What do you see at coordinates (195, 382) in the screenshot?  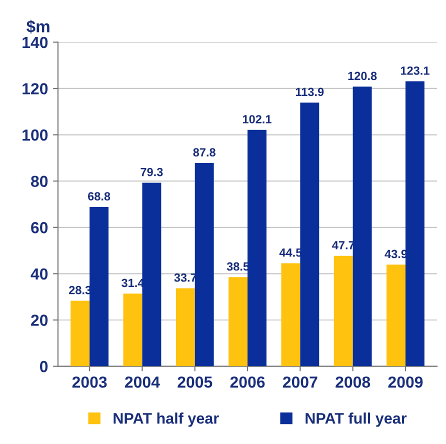 I see `x-tick-label: 2005` at bounding box center [195, 382].